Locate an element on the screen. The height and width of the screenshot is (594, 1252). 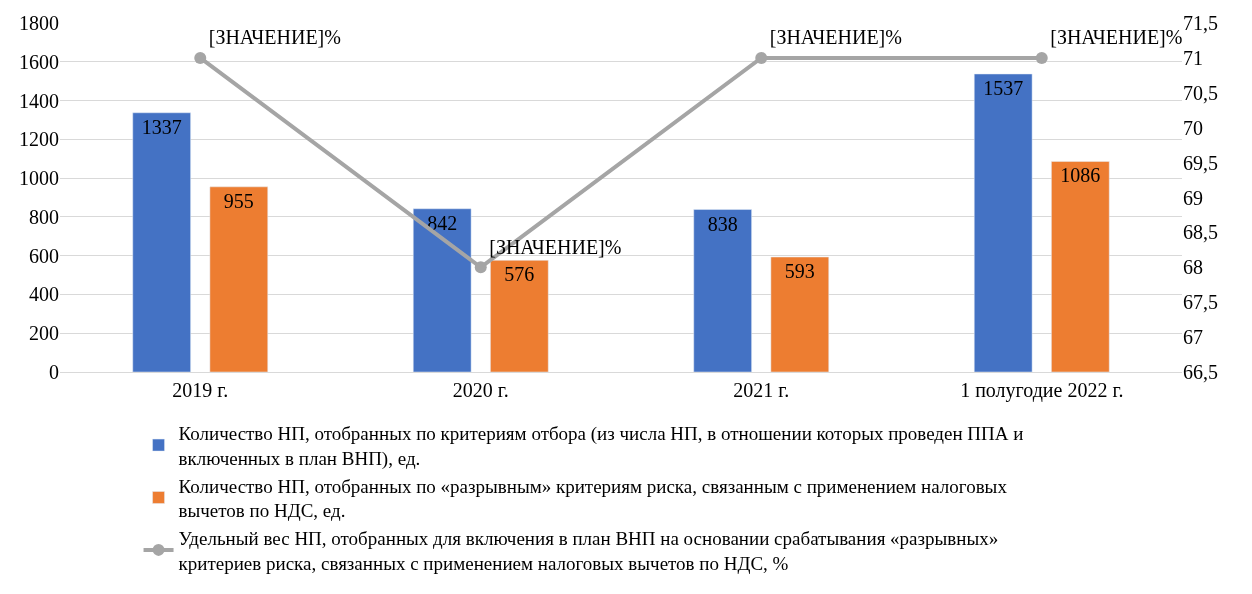
y-tick-label: 1600 is located at coordinates (39, 61).